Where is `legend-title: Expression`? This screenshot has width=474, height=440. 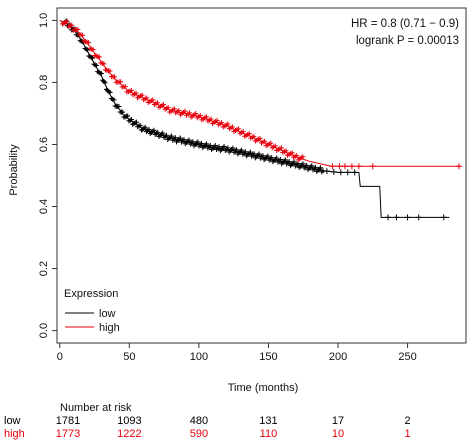
legend-title: Expression is located at coordinates (91, 294).